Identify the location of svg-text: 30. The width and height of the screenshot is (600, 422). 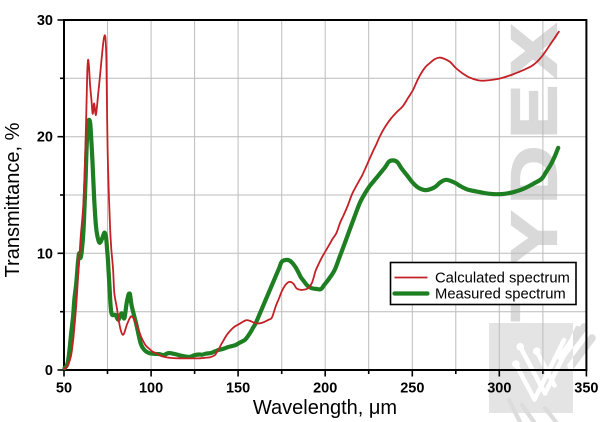
(45, 21).